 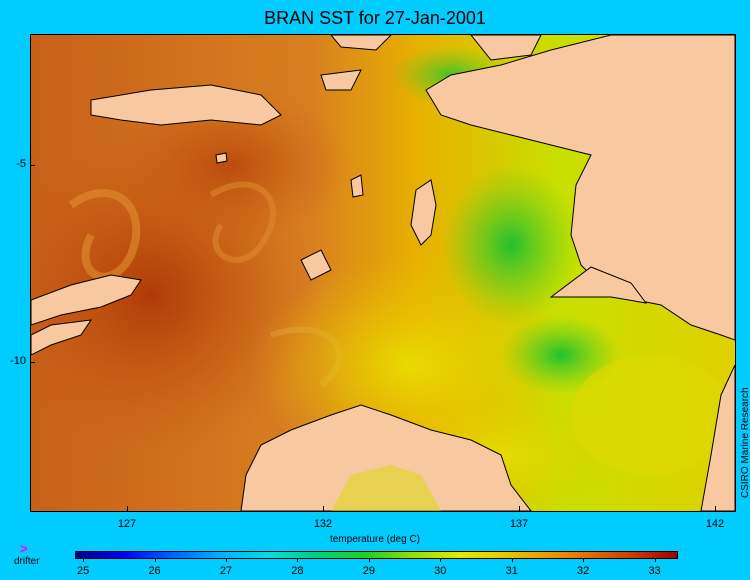 What do you see at coordinates (154, 571) in the screenshot?
I see `colorbar-tick-label: 26` at bounding box center [154, 571].